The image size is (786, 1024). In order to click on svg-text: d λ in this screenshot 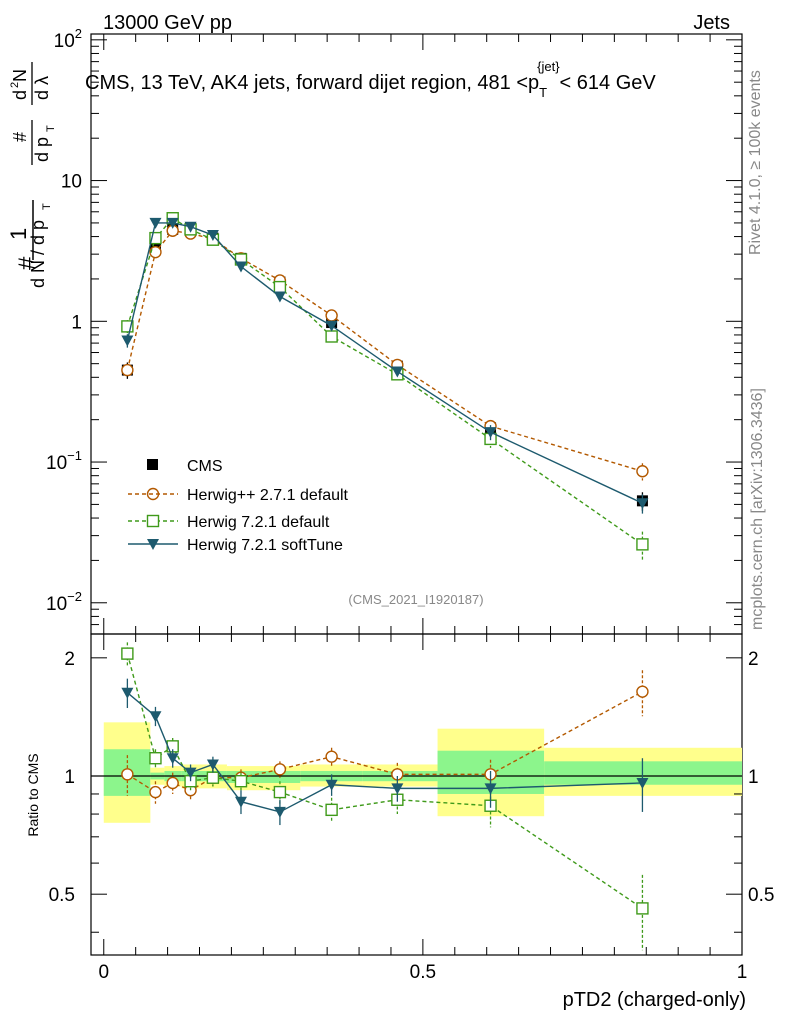, I will do `click(42, 88)`.